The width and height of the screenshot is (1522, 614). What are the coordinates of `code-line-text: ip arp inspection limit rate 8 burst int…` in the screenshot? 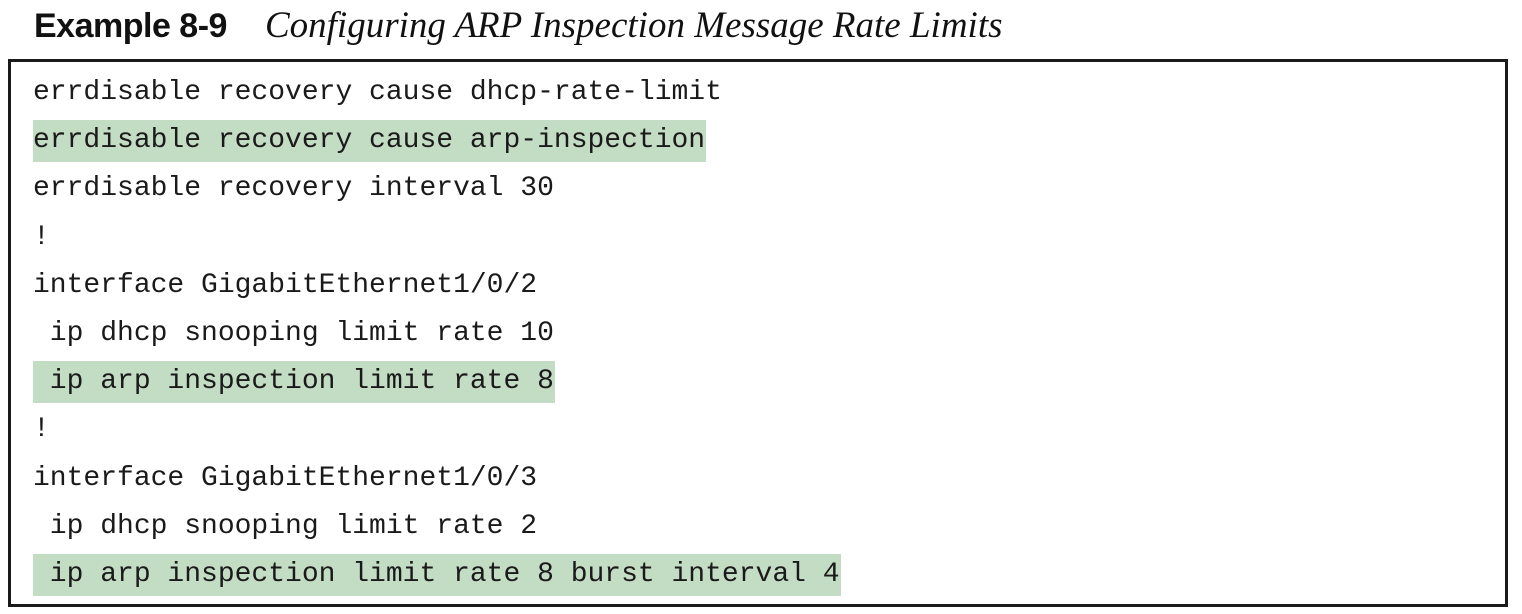 It's located at (437, 574).